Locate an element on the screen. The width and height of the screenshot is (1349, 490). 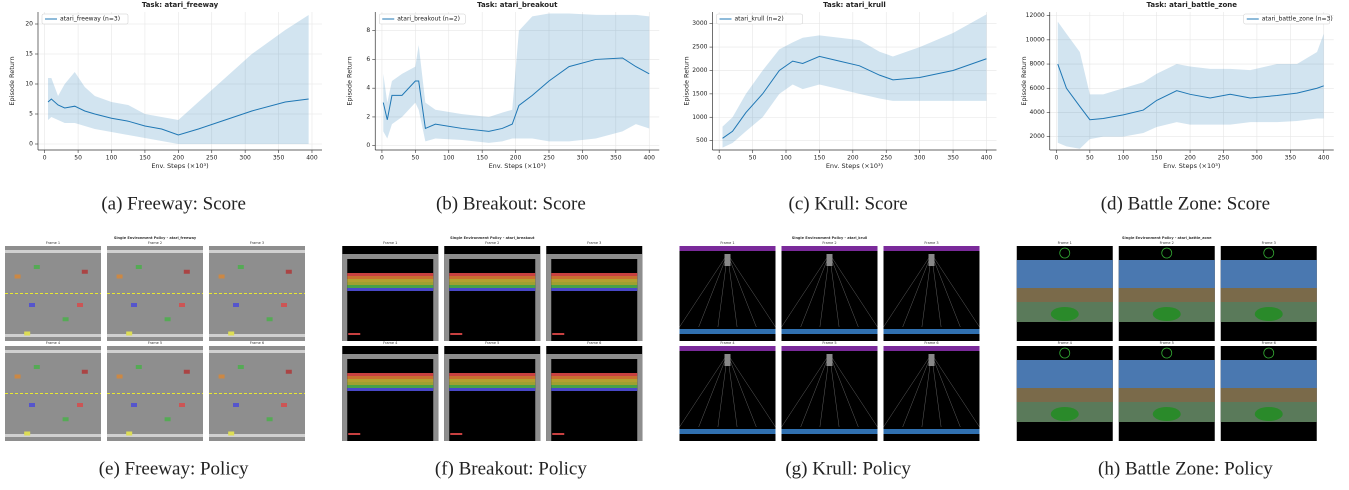
frame-label: Frame 2 is located at coordinates (1167, 243).